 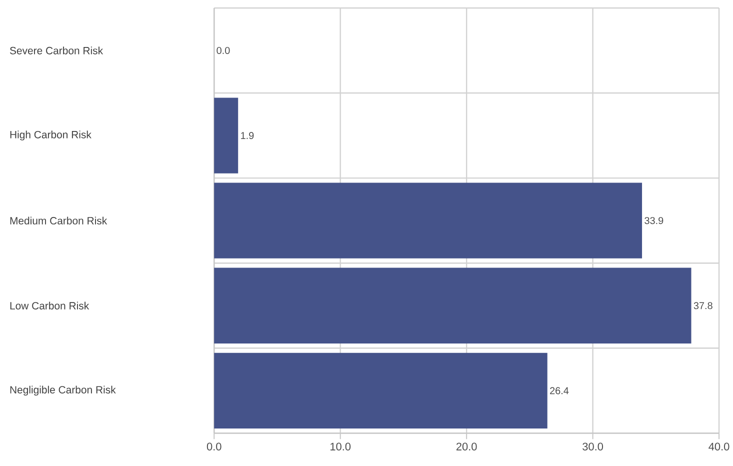 I want to click on data-label: 1.9, so click(x=247, y=136).